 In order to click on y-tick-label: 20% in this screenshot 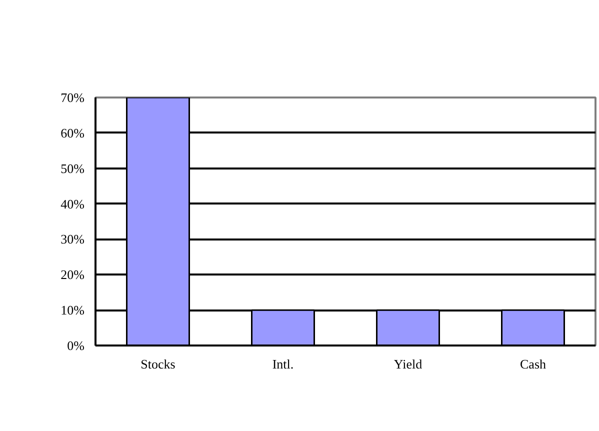, I will do `click(72, 274)`.